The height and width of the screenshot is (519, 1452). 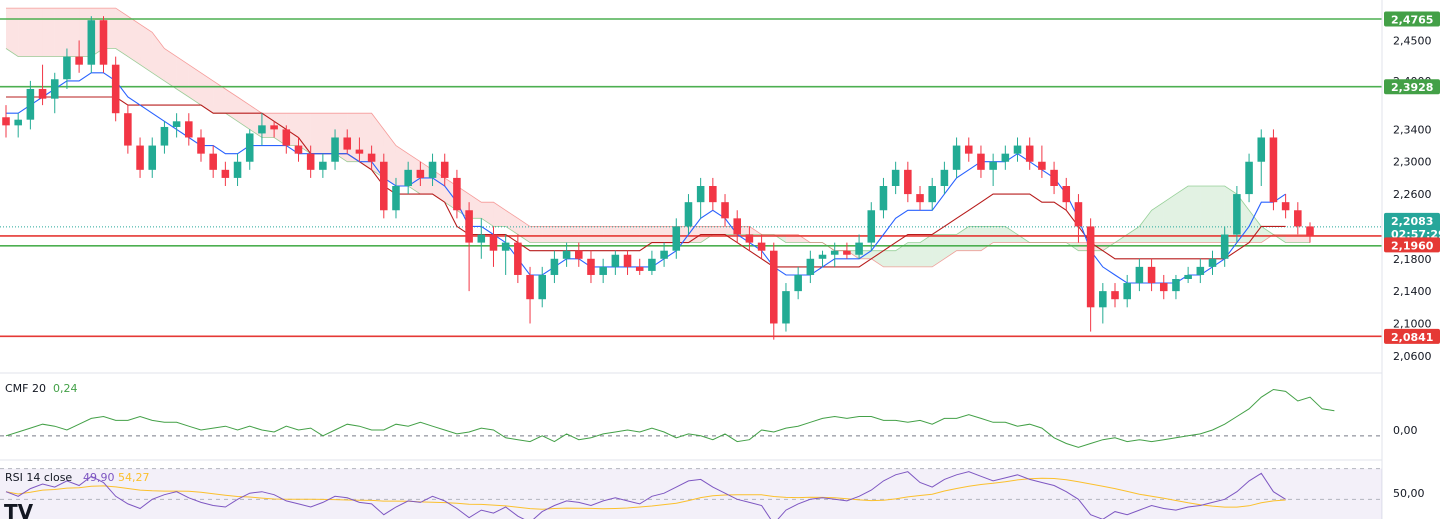 What do you see at coordinates (38, 477) in the screenshot?
I see `rsi-label: RSI 14 close` at bounding box center [38, 477].